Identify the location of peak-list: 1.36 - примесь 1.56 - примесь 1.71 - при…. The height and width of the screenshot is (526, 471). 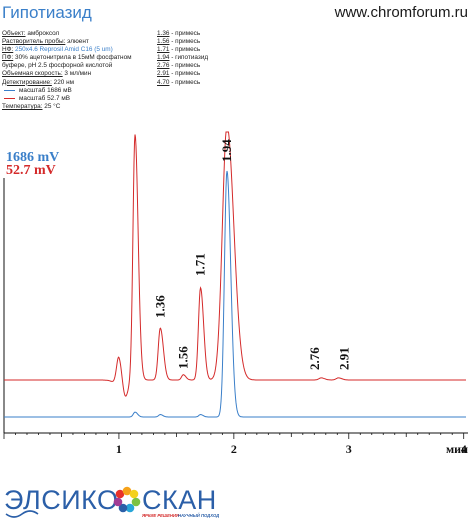
(182, 58).